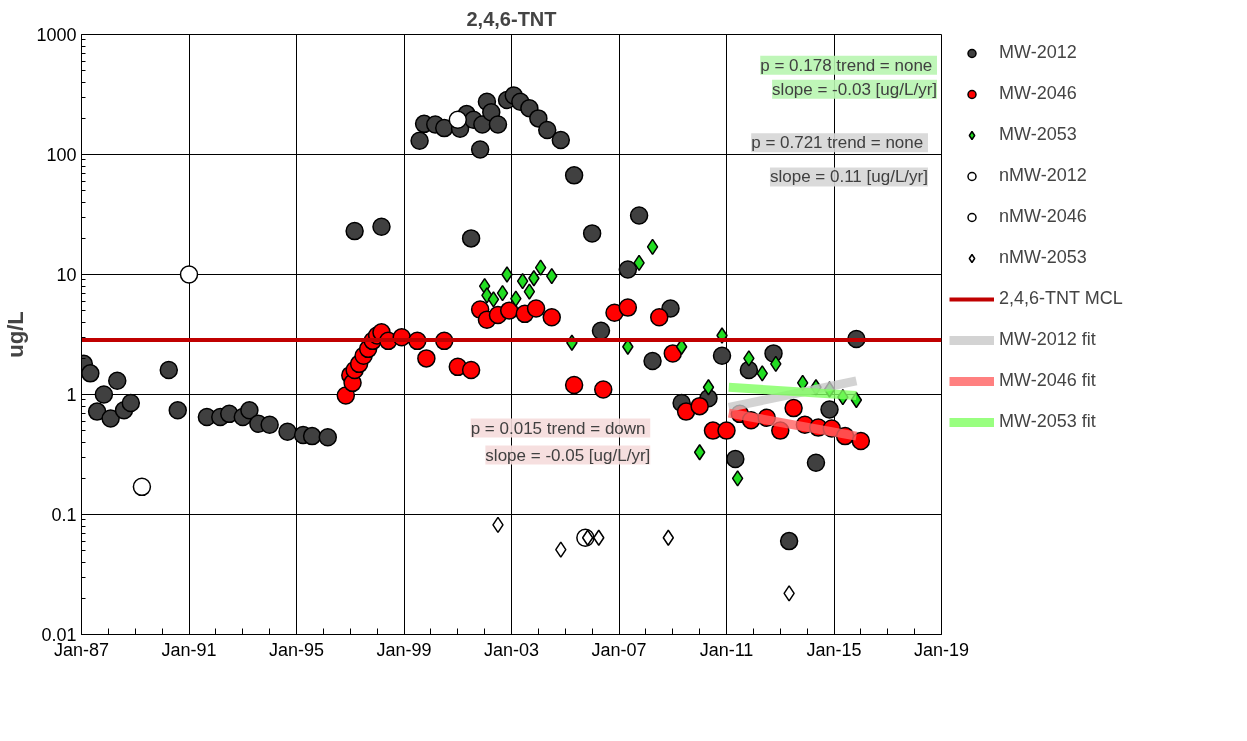 This screenshot has width=1247, height=741. I want to click on x-tick-label: Jan-11, so click(726, 649).